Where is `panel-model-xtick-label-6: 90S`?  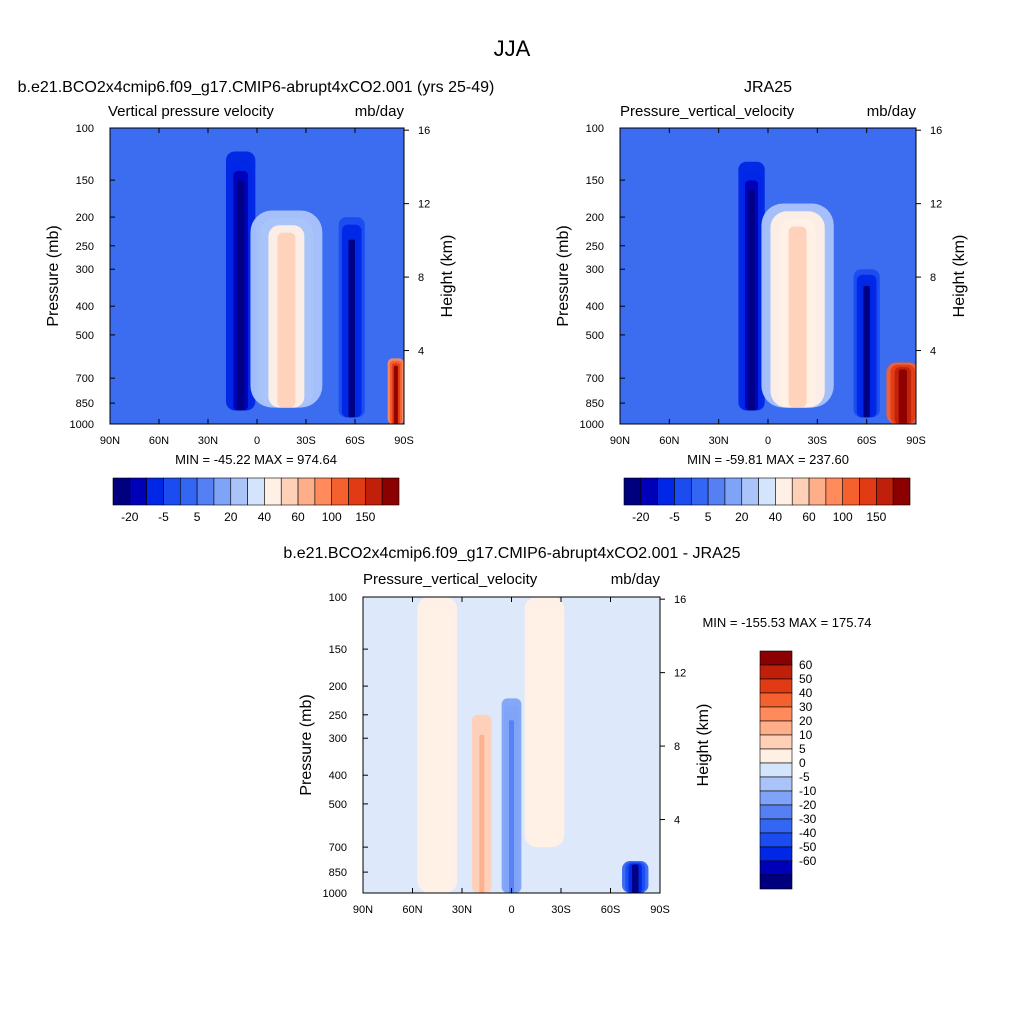
panel-model-xtick-label-6: 90S is located at coordinates (404, 441).